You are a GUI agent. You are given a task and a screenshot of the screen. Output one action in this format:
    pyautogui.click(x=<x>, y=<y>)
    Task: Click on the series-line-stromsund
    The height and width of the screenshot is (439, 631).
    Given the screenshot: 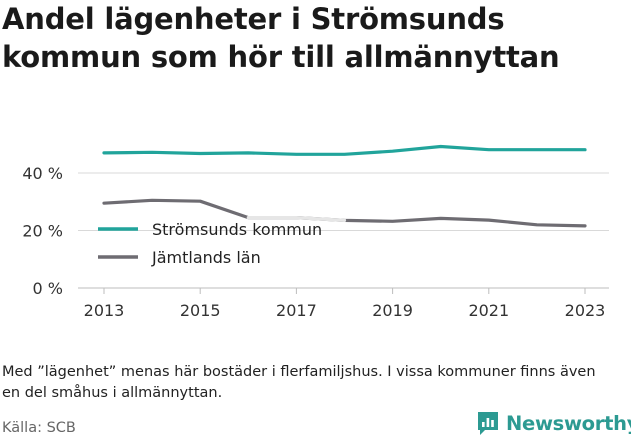 What is the action you would take?
    pyautogui.click(x=344, y=150)
    